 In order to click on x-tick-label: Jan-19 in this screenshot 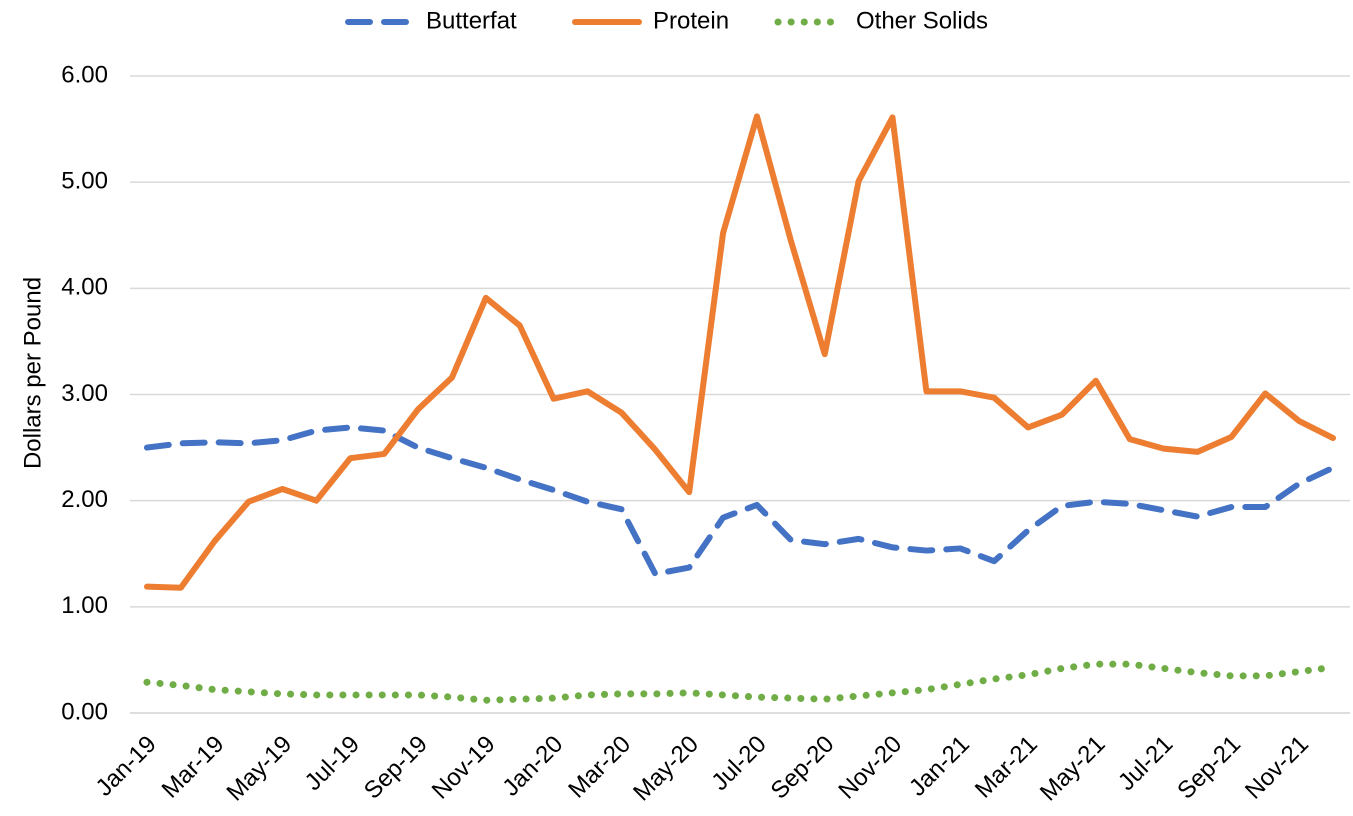, I will do `click(126, 766)`.